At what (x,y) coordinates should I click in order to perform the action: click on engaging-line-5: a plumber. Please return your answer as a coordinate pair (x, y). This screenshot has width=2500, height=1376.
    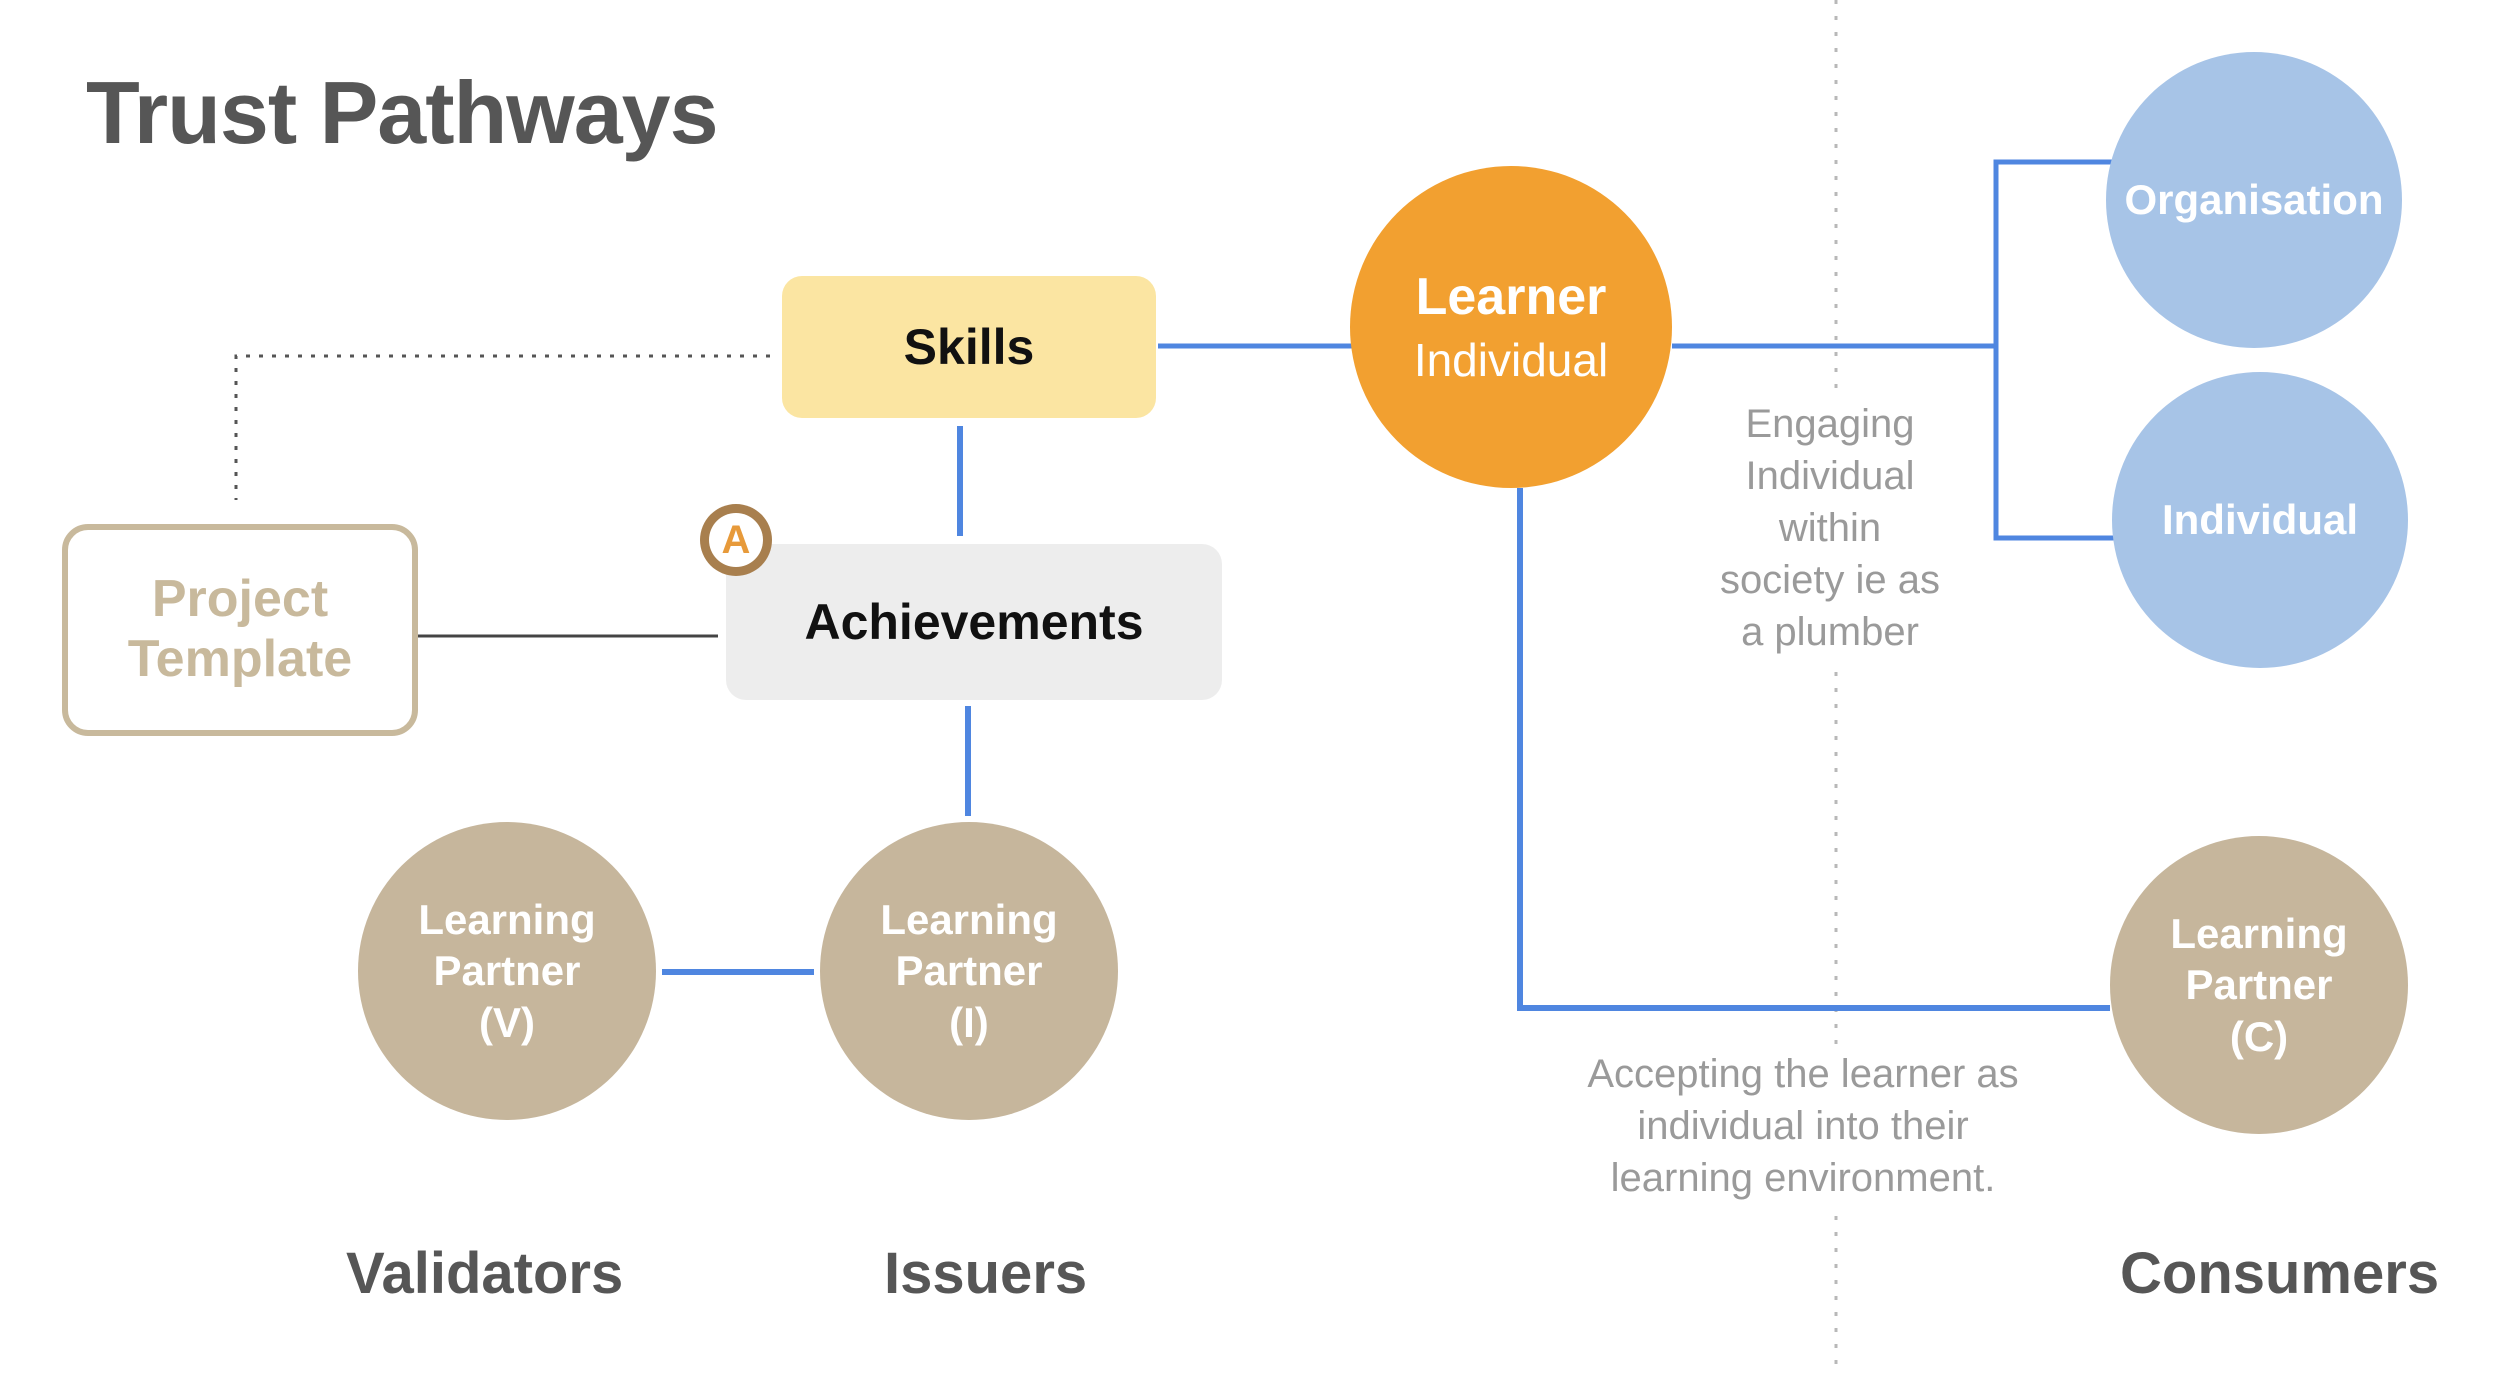
    Looking at the image, I should click on (1830, 632).